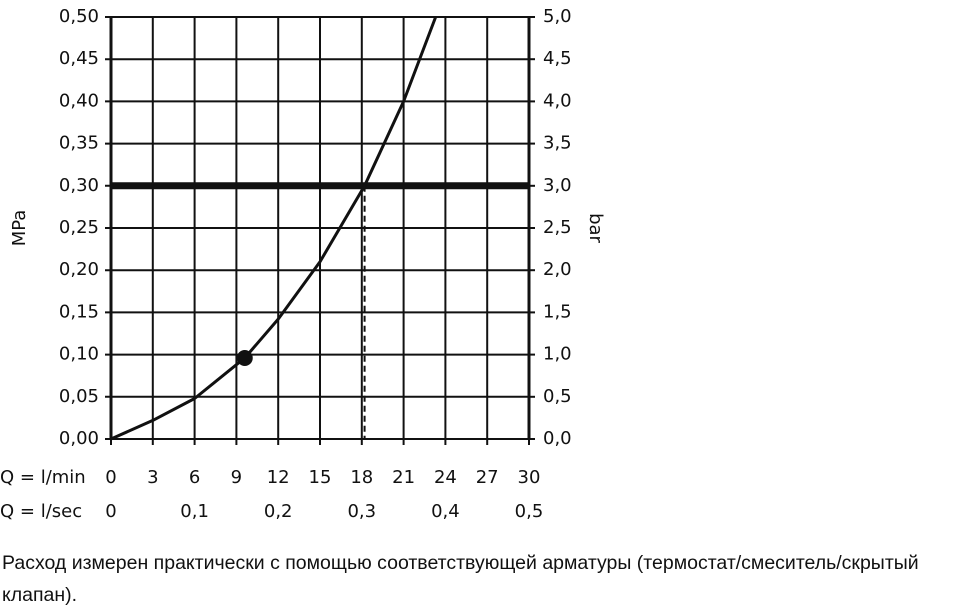 The height and width of the screenshot is (613, 970). What do you see at coordinates (445, 511) in the screenshot?
I see `x2-tick-label: 0,4` at bounding box center [445, 511].